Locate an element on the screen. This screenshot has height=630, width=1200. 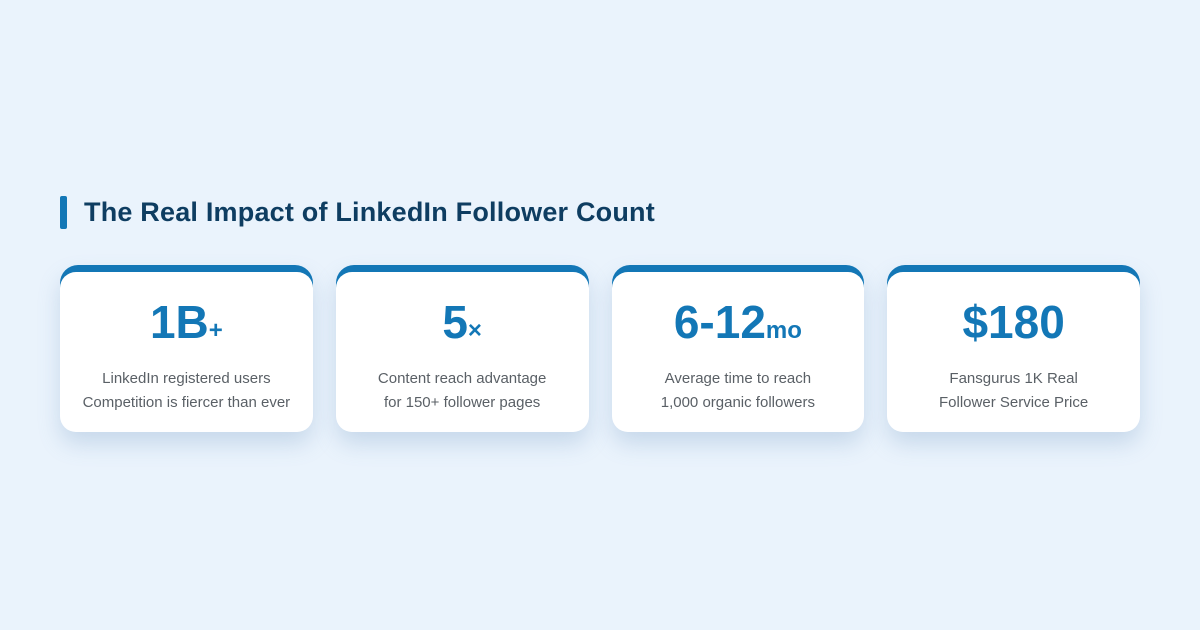
stat-value: 5× is located at coordinates (462, 326).